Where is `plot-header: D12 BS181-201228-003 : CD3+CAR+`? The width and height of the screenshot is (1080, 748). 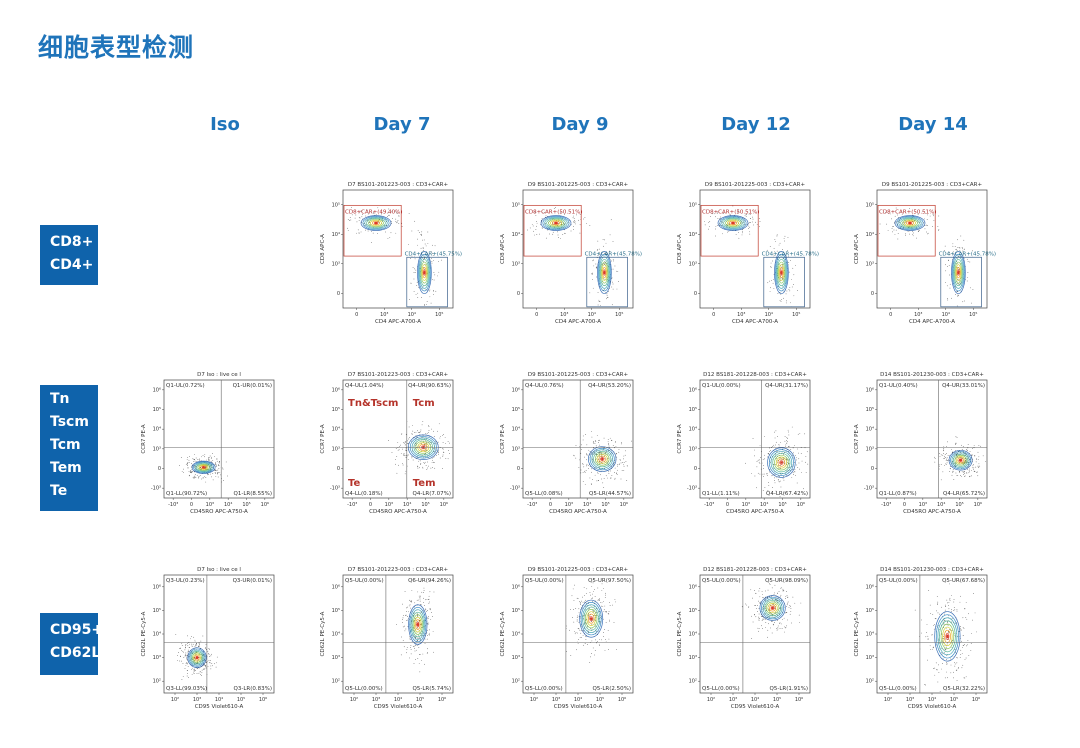
plot-header: D12 BS181-201228-003 : CD3+CAR+ is located at coordinates (755, 570).